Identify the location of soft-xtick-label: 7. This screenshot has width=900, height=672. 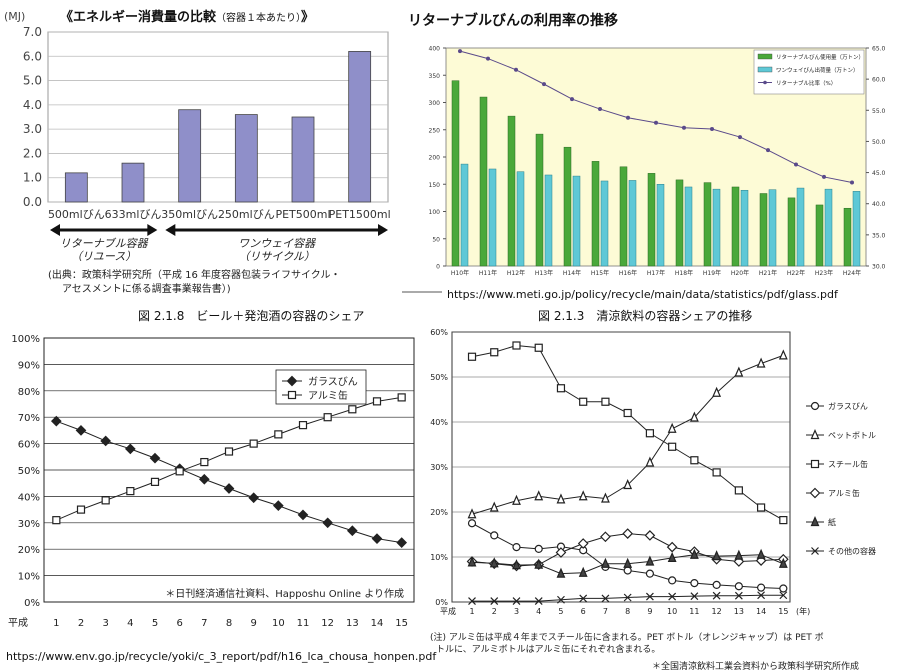
(605, 611).